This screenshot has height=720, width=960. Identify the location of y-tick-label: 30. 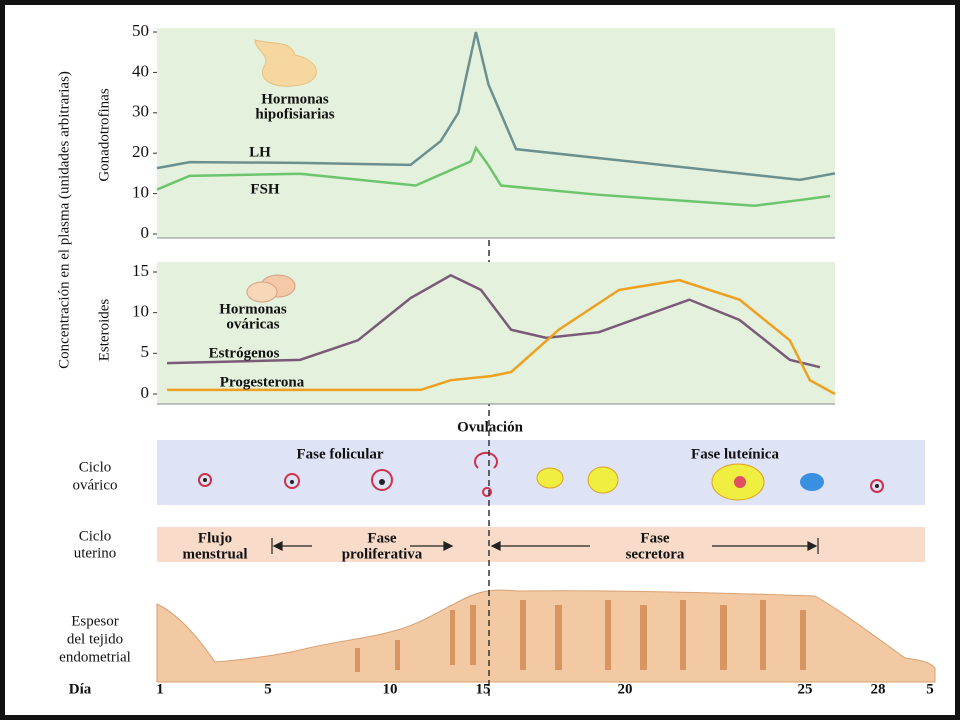
(140, 111).